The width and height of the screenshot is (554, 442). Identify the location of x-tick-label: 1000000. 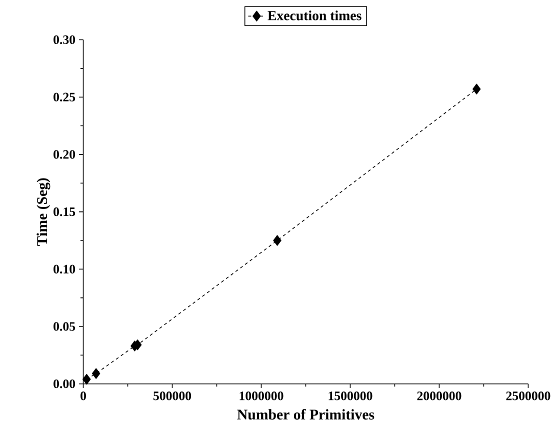
(262, 395).